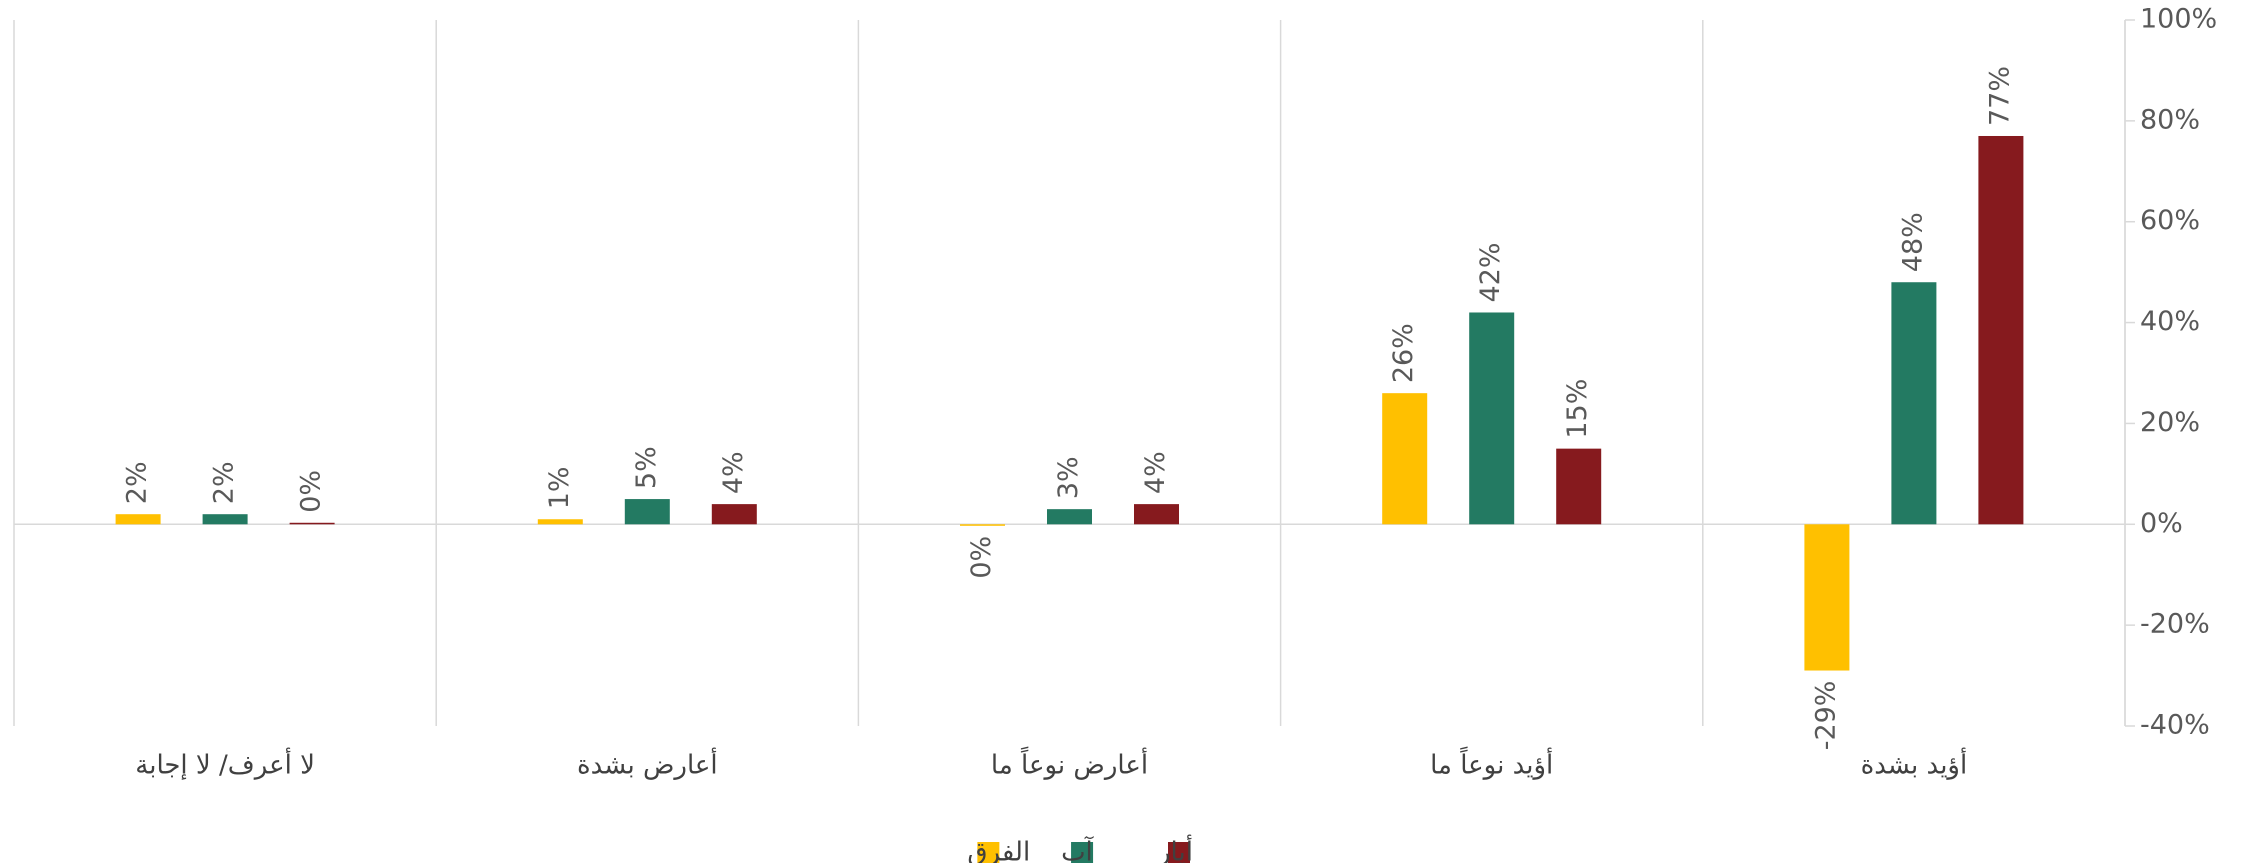  What do you see at coordinates (646, 467) in the screenshot?
I see `data-label: 5%` at bounding box center [646, 467].